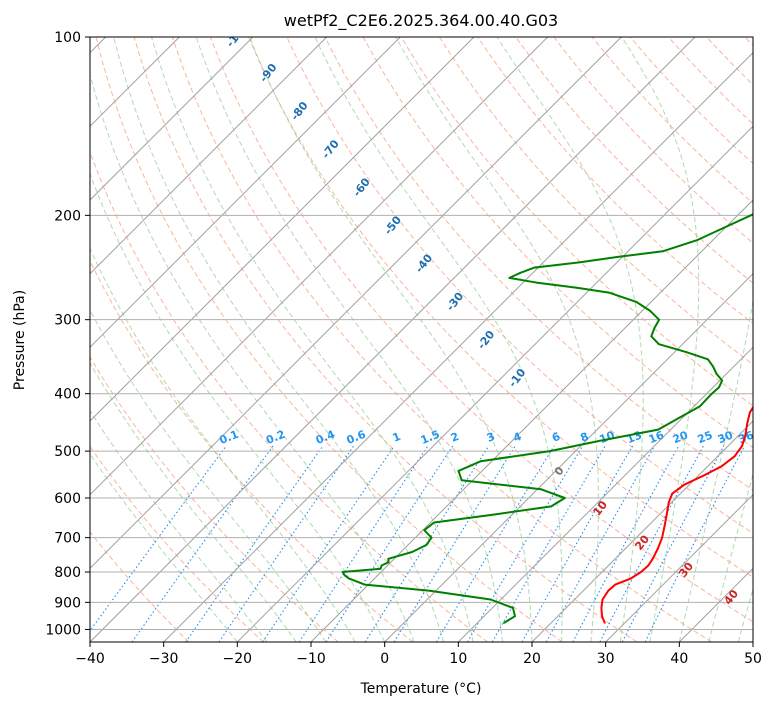 The width and height of the screenshot is (775, 708). Describe the element at coordinates (384, 659) in the screenshot. I see `x-tick-label: 0` at that location.